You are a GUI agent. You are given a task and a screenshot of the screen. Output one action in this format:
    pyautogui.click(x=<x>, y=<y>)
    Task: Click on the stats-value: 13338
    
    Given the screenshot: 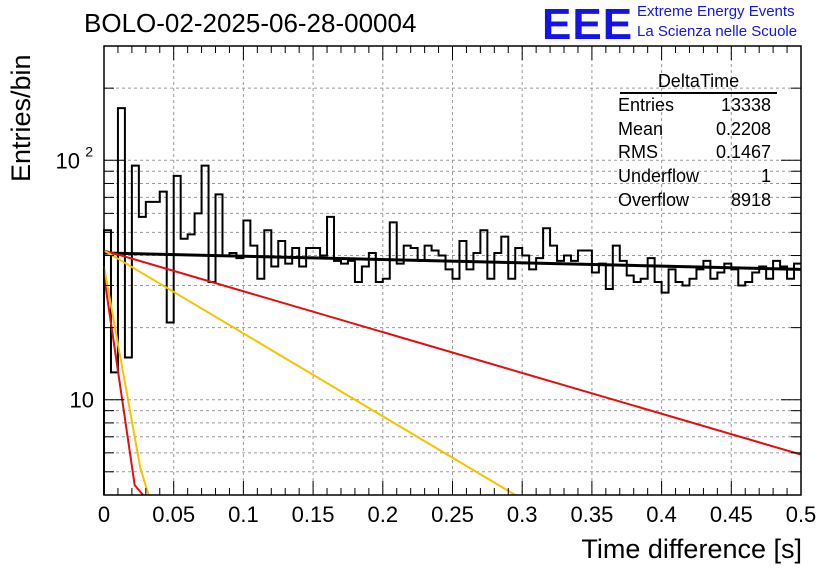 What is the action you would take?
    pyautogui.click(x=745, y=105)
    